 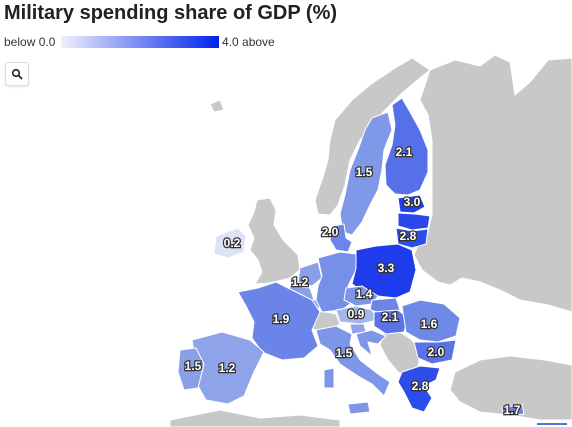 I want to click on label-austria: 0.9, so click(x=356, y=314).